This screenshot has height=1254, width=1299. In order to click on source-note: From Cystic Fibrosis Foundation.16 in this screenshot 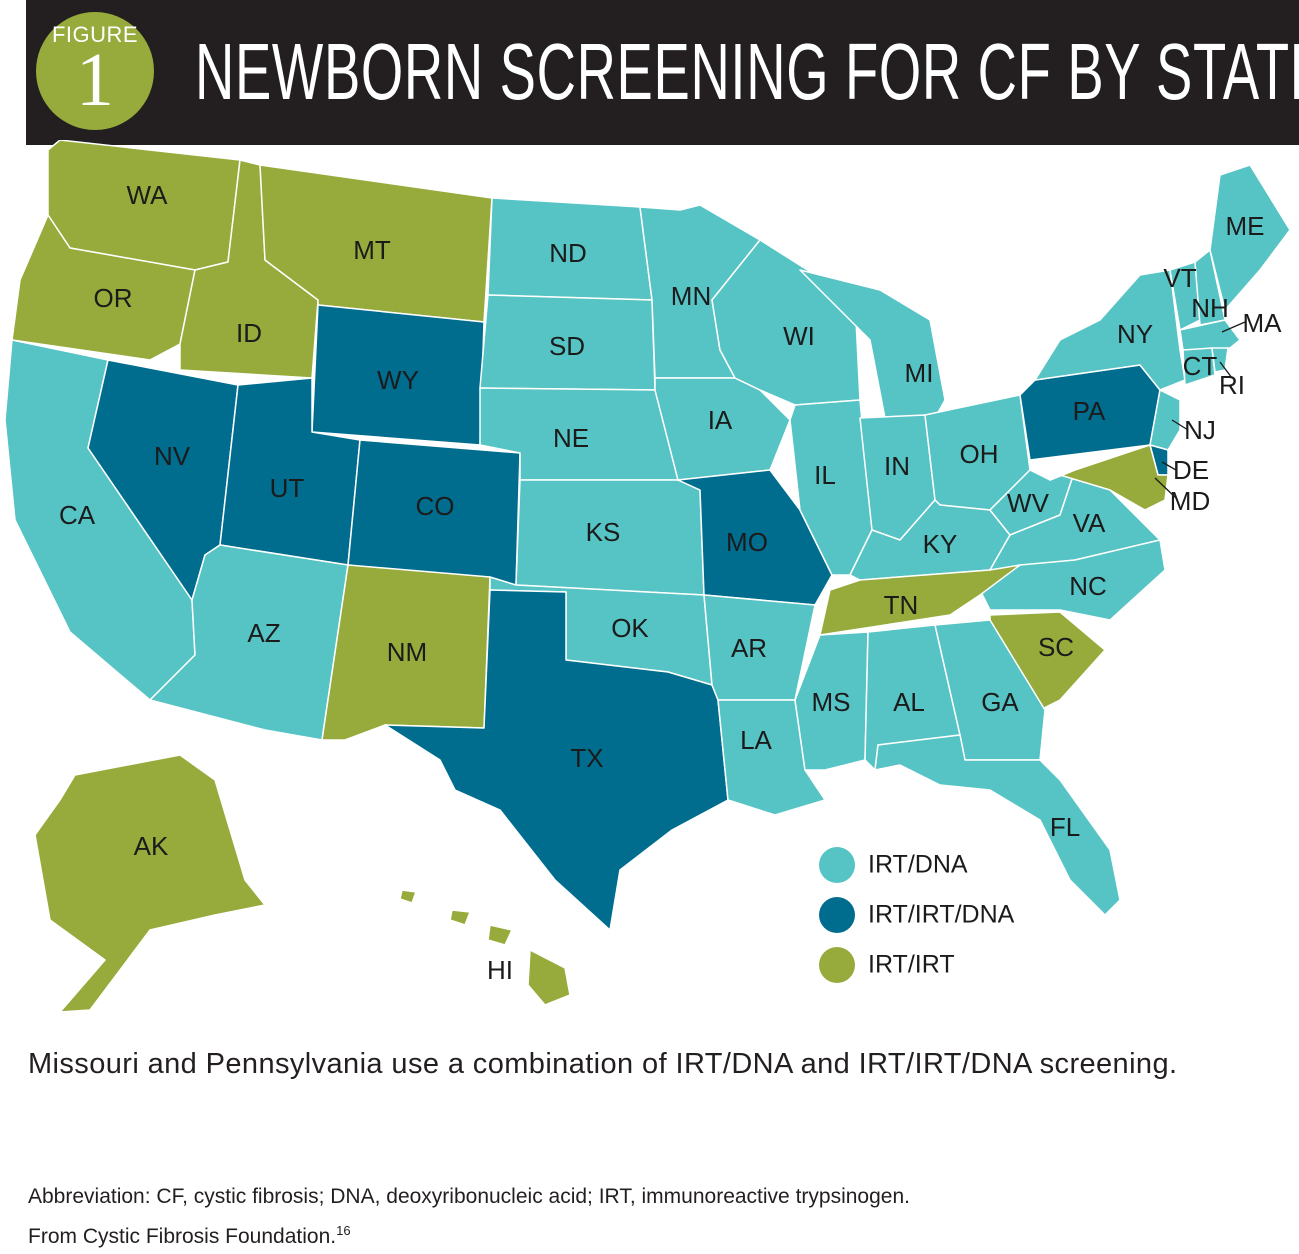, I will do `click(469, 1234)`.